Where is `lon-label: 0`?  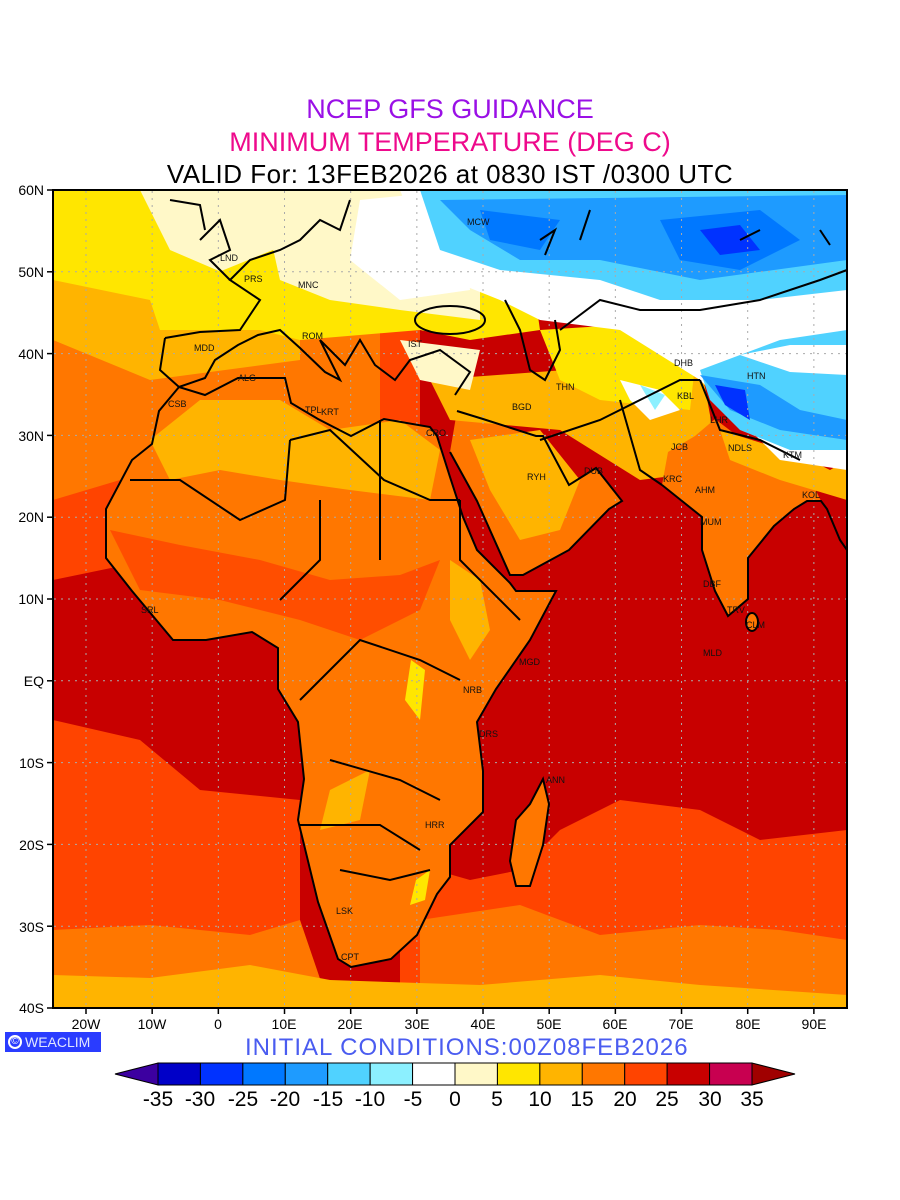
lon-label: 0 is located at coordinates (218, 1024).